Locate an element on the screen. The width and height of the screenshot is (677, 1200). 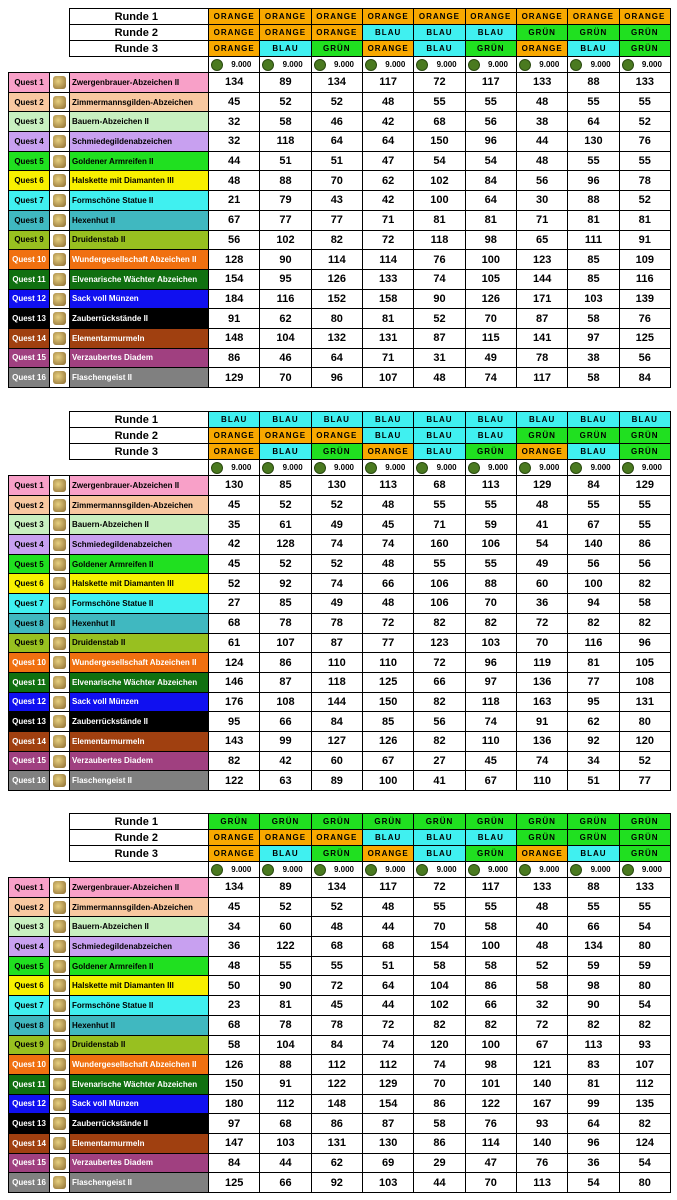
quest-value: 47 is located at coordinates (388, 161).